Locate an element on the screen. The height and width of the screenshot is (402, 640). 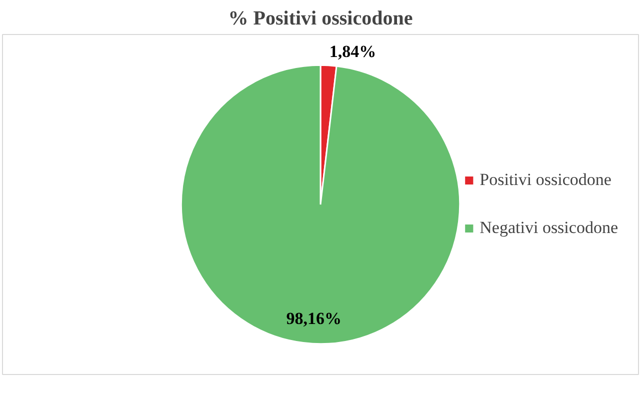
chart-title: % Positivi ossicodone is located at coordinates (320, 19).